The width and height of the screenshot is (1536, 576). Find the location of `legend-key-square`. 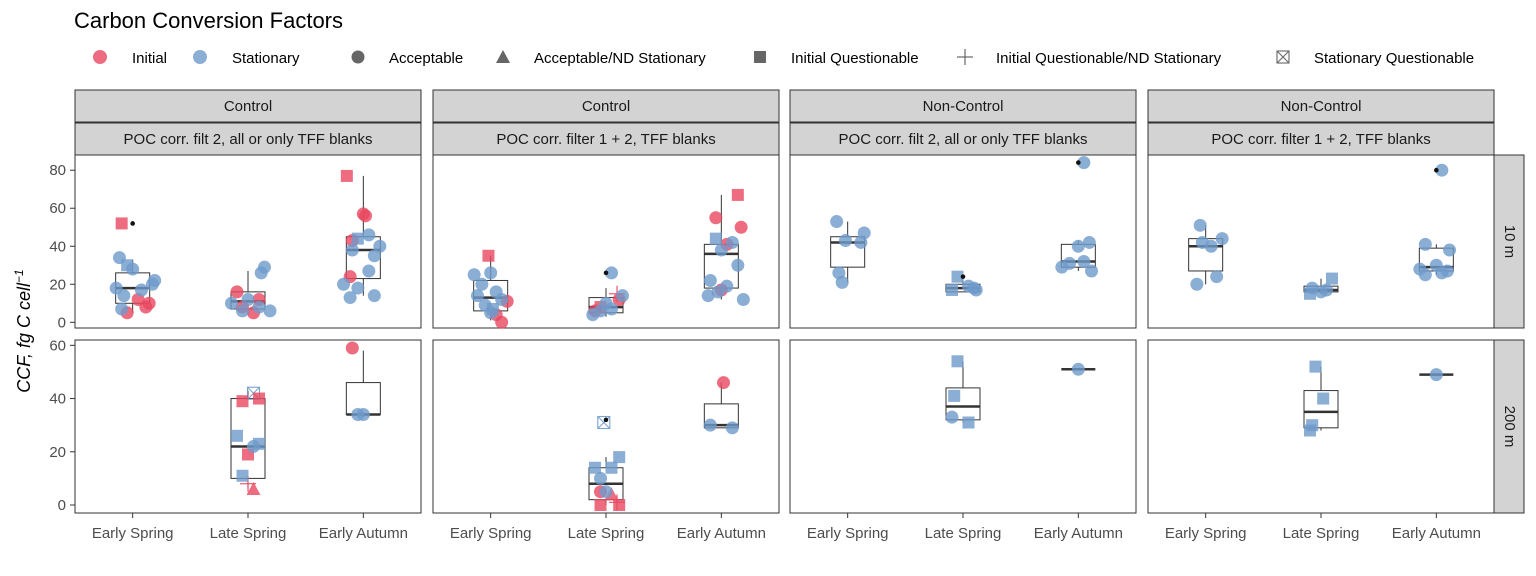

legend-key-square is located at coordinates (760, 57).